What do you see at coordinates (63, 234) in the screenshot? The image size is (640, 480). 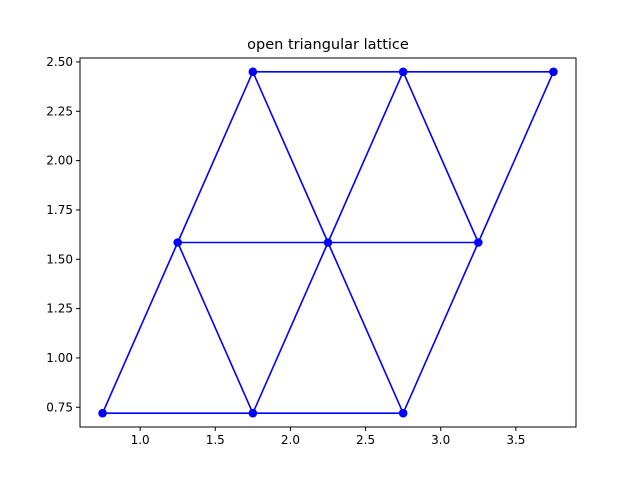 I see `y-axis: 0.75 1.00 1.25 1.50 1.75 2.00 2.25 2.50` at bounding box center [63, 234].